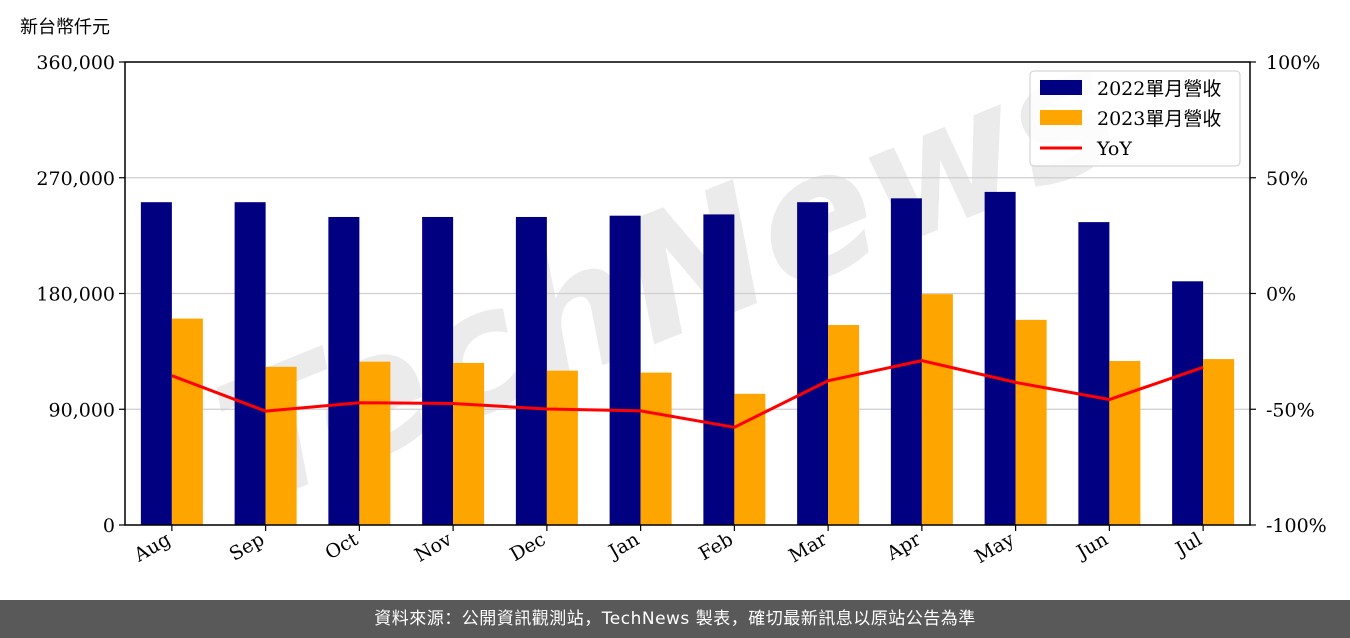  Describe the element at coordinates (675, 619) in the screenshot. I see `source-footer: 資料來源：公開資訊觀測站，TechNews 製表，確切最新訊息以原站公告為準` at that location.